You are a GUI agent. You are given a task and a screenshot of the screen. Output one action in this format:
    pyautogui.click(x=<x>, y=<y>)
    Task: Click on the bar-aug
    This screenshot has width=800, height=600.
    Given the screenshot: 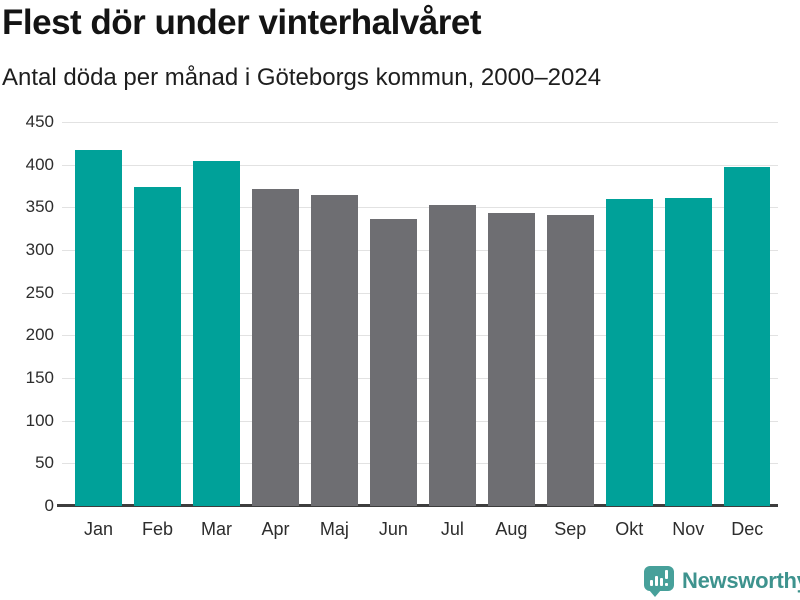 What is the action you would take?
    pyautogui.click(x=511, y=359)
    